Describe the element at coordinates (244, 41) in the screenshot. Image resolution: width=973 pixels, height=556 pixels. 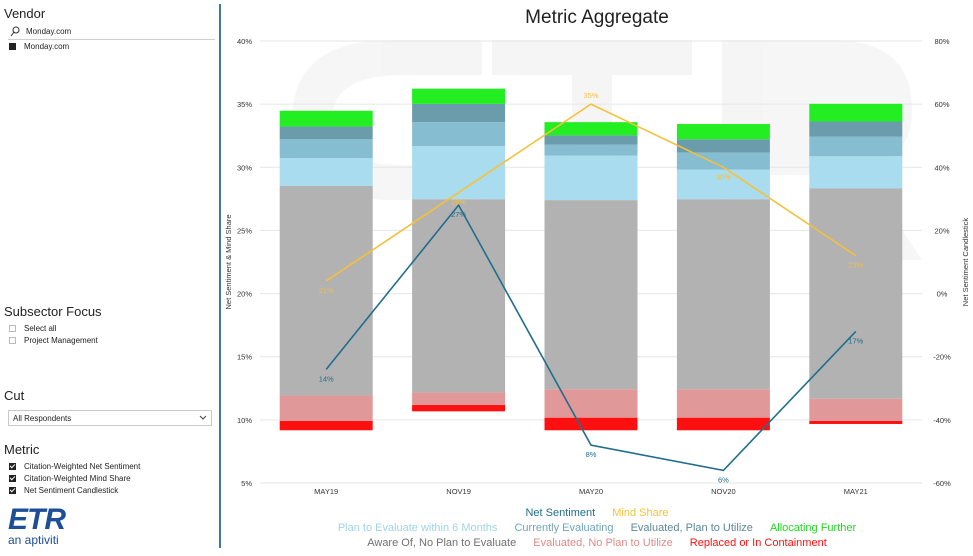
I see `left-tick-label: 40%` at that location.